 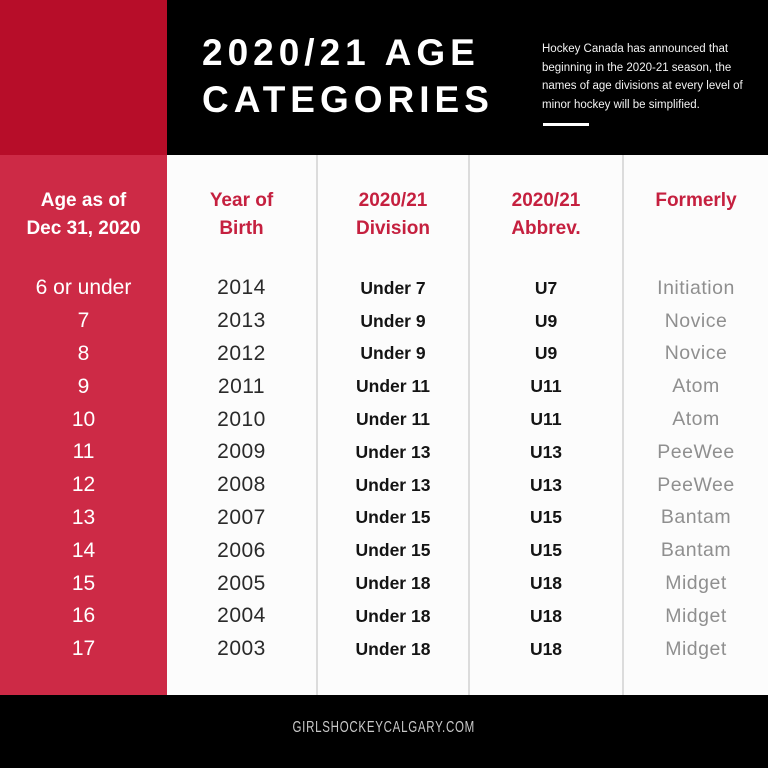 What do you see at coordinates (83, 583) in the screenshot?
I see `age-cell: 15` at bounding box center [83, 583].